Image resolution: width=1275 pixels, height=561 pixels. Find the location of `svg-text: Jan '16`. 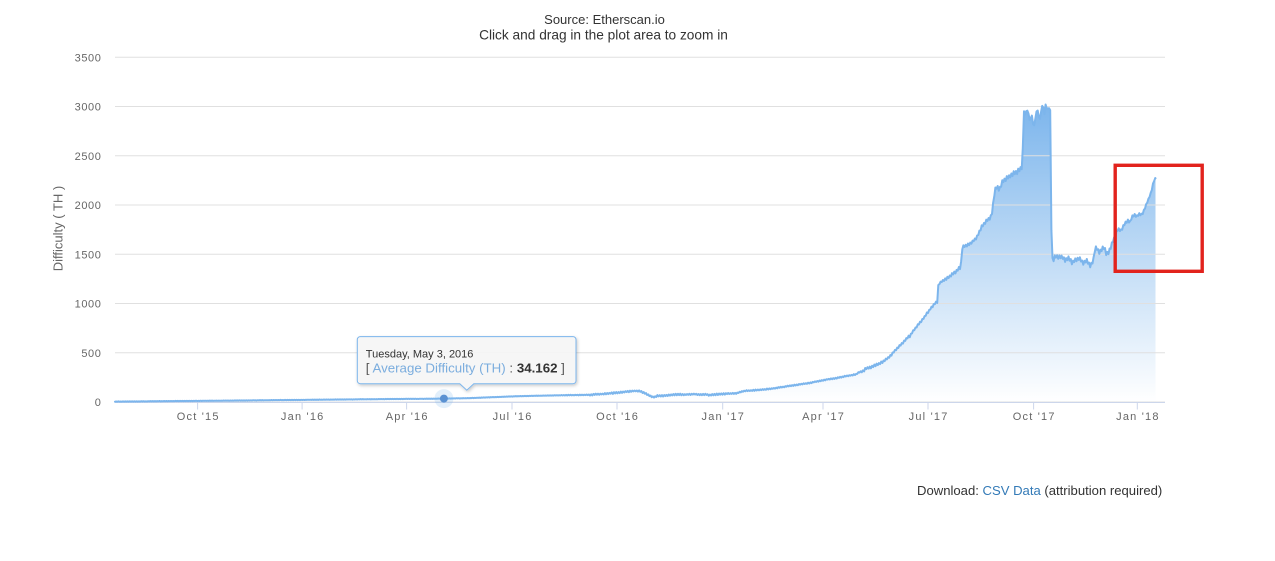

svg-text: Jan '16 is located at coordinates (303, 417).